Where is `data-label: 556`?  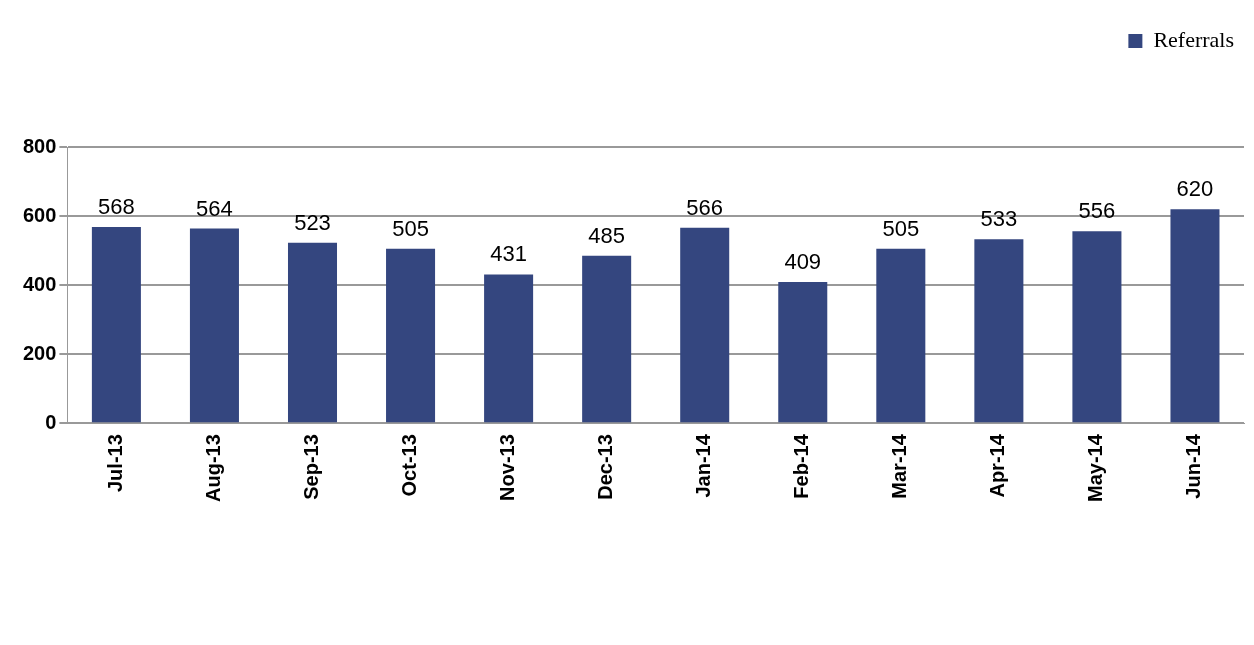
data-label: 556 is located at coordinates (1097, 211).